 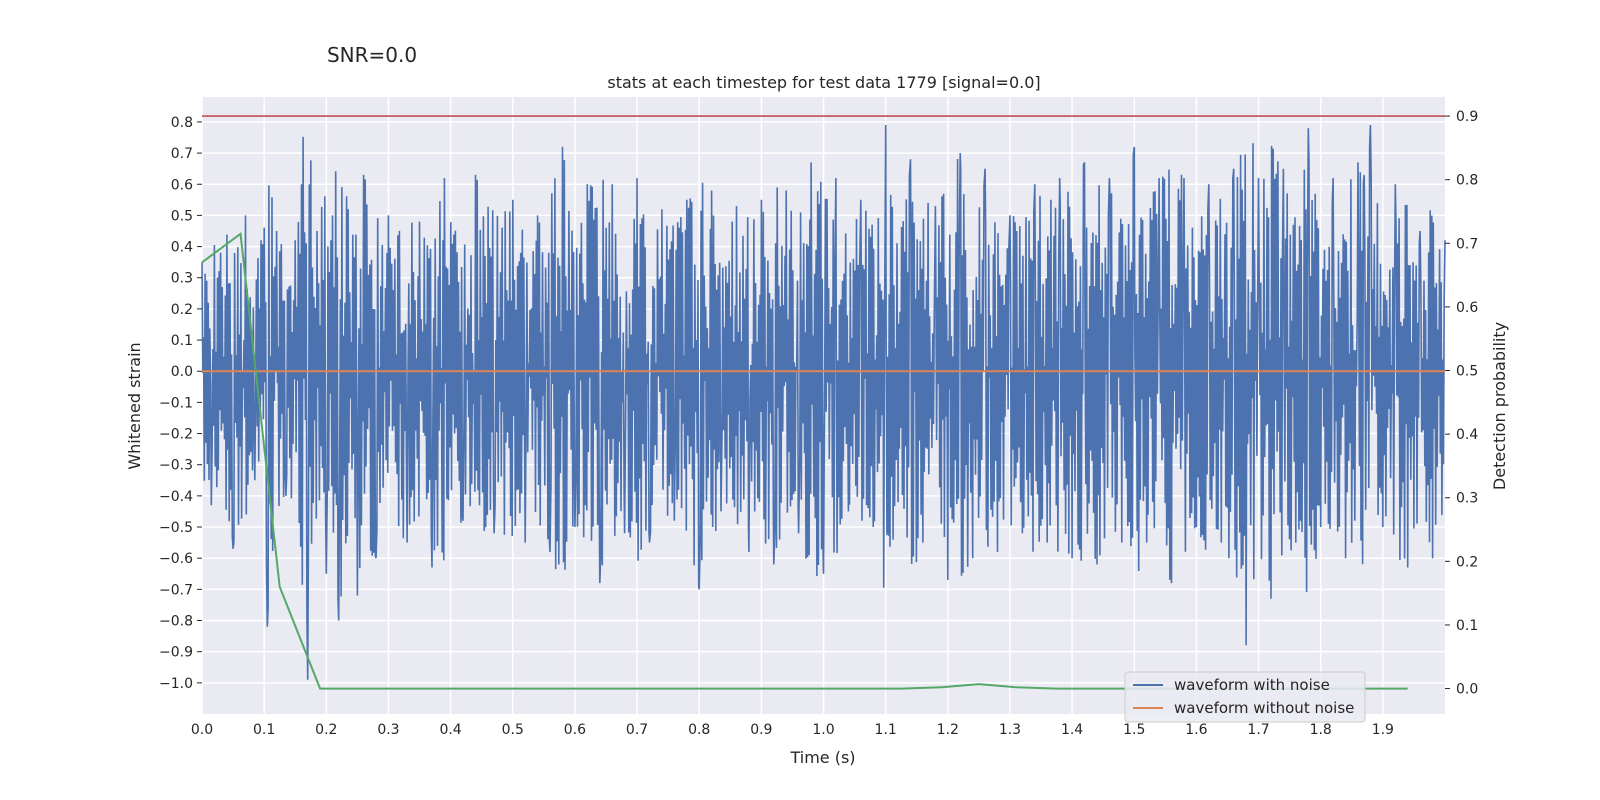 What do you see at coordinates (372, 55) in the screenshot?
I see `suptitle: SNR=0.0` at bounding box center [372, 55].